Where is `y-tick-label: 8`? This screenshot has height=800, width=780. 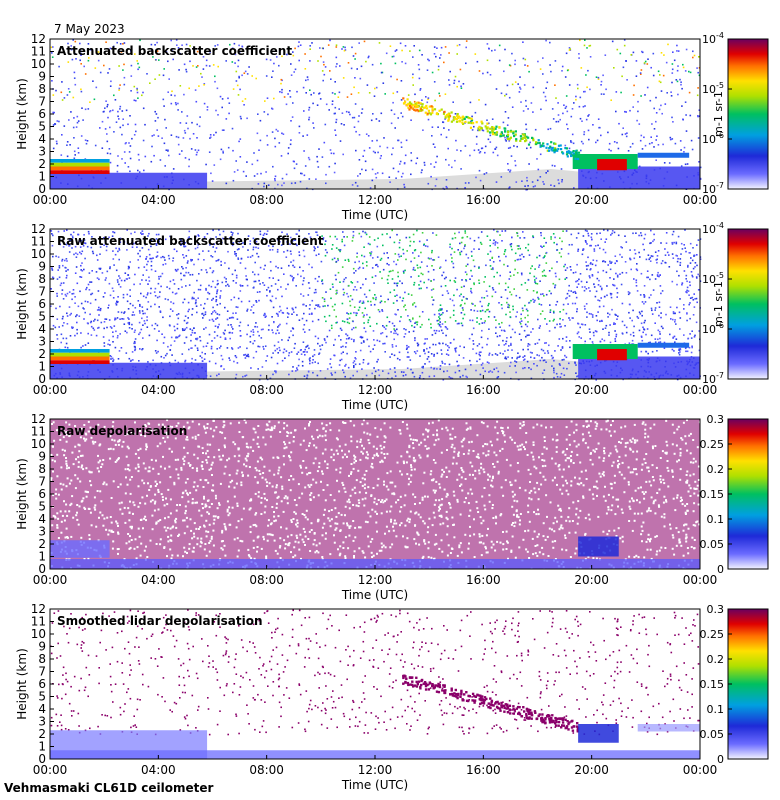
y-tick-label: 8 is located at coordinates (42, 89).